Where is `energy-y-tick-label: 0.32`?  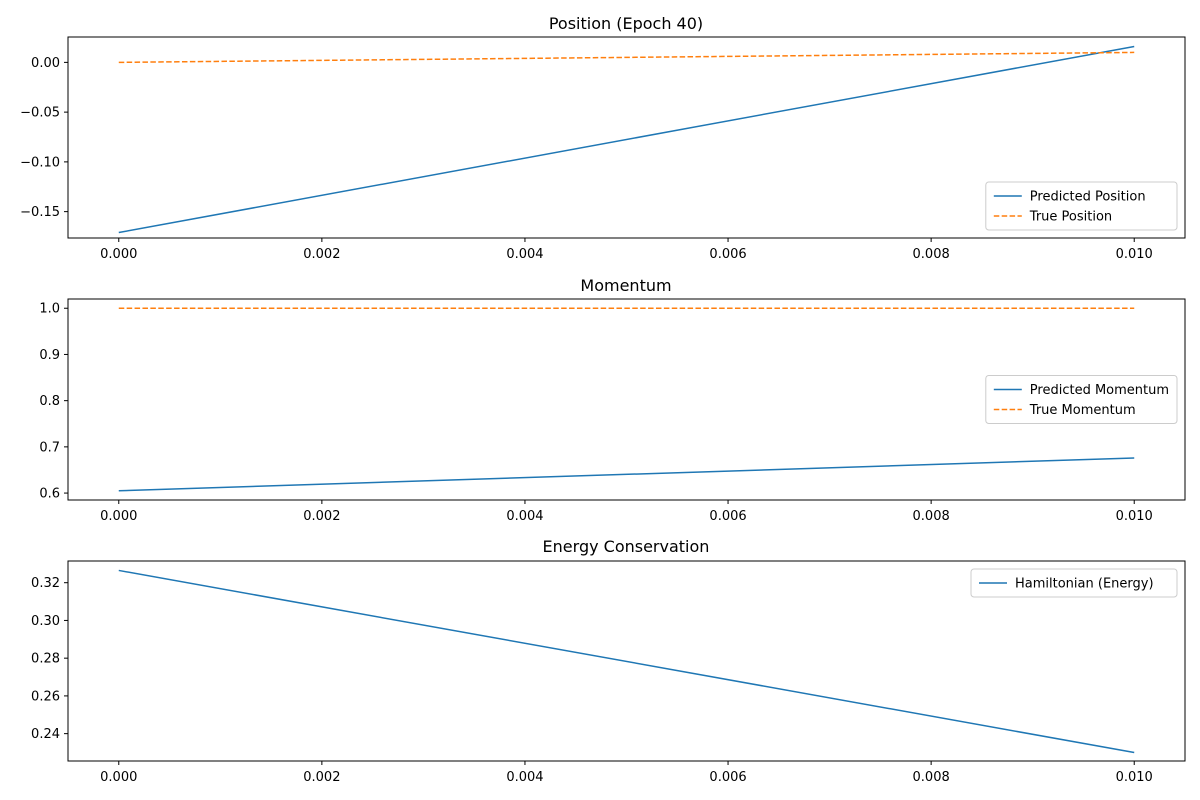
energy-y-tick-label: 0.32 is located at coordinates (45, 583).